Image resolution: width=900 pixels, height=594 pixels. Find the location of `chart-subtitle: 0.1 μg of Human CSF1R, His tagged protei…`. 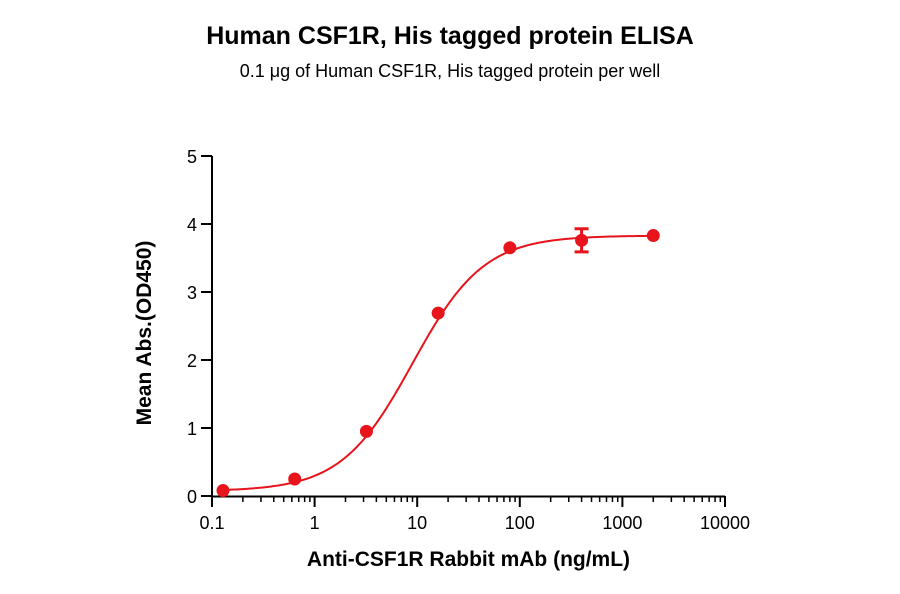

chart-subtitle: 0.1 μg of Human CSF1R, His tagged protei… is located at coordinates (450, 71).